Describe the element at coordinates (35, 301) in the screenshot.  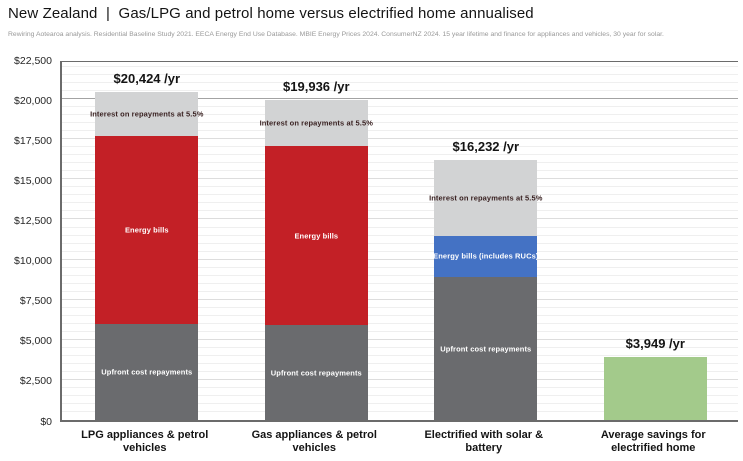
I see `y-axis-label: $7,500` at that location.